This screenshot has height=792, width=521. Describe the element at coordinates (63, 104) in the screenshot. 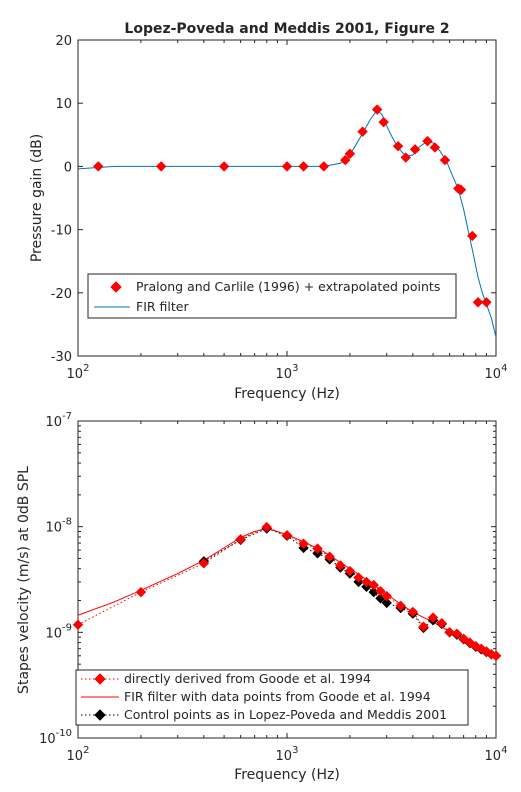

I see `y-tick-label: 10` at that location.